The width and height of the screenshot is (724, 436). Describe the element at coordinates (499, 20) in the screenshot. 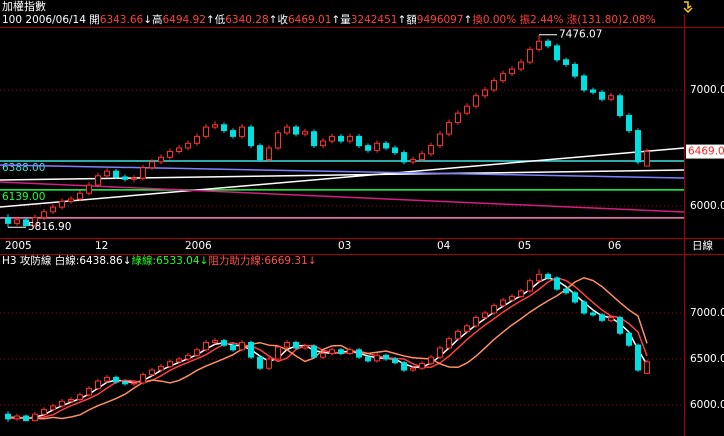

I see `quote-value: 0.00%` at that location.